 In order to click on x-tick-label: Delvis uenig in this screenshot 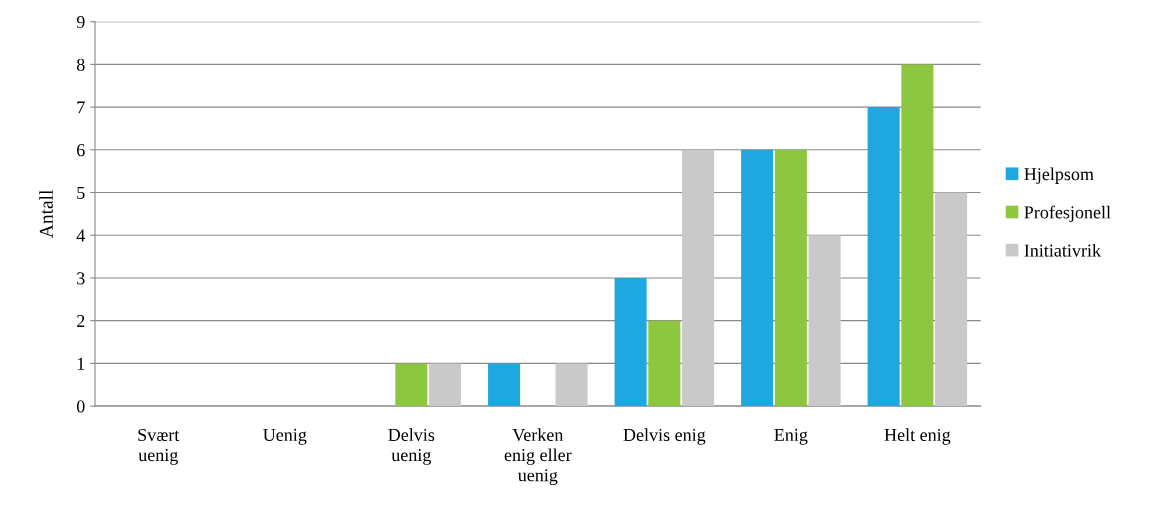, I will do `click(411, 446)`.